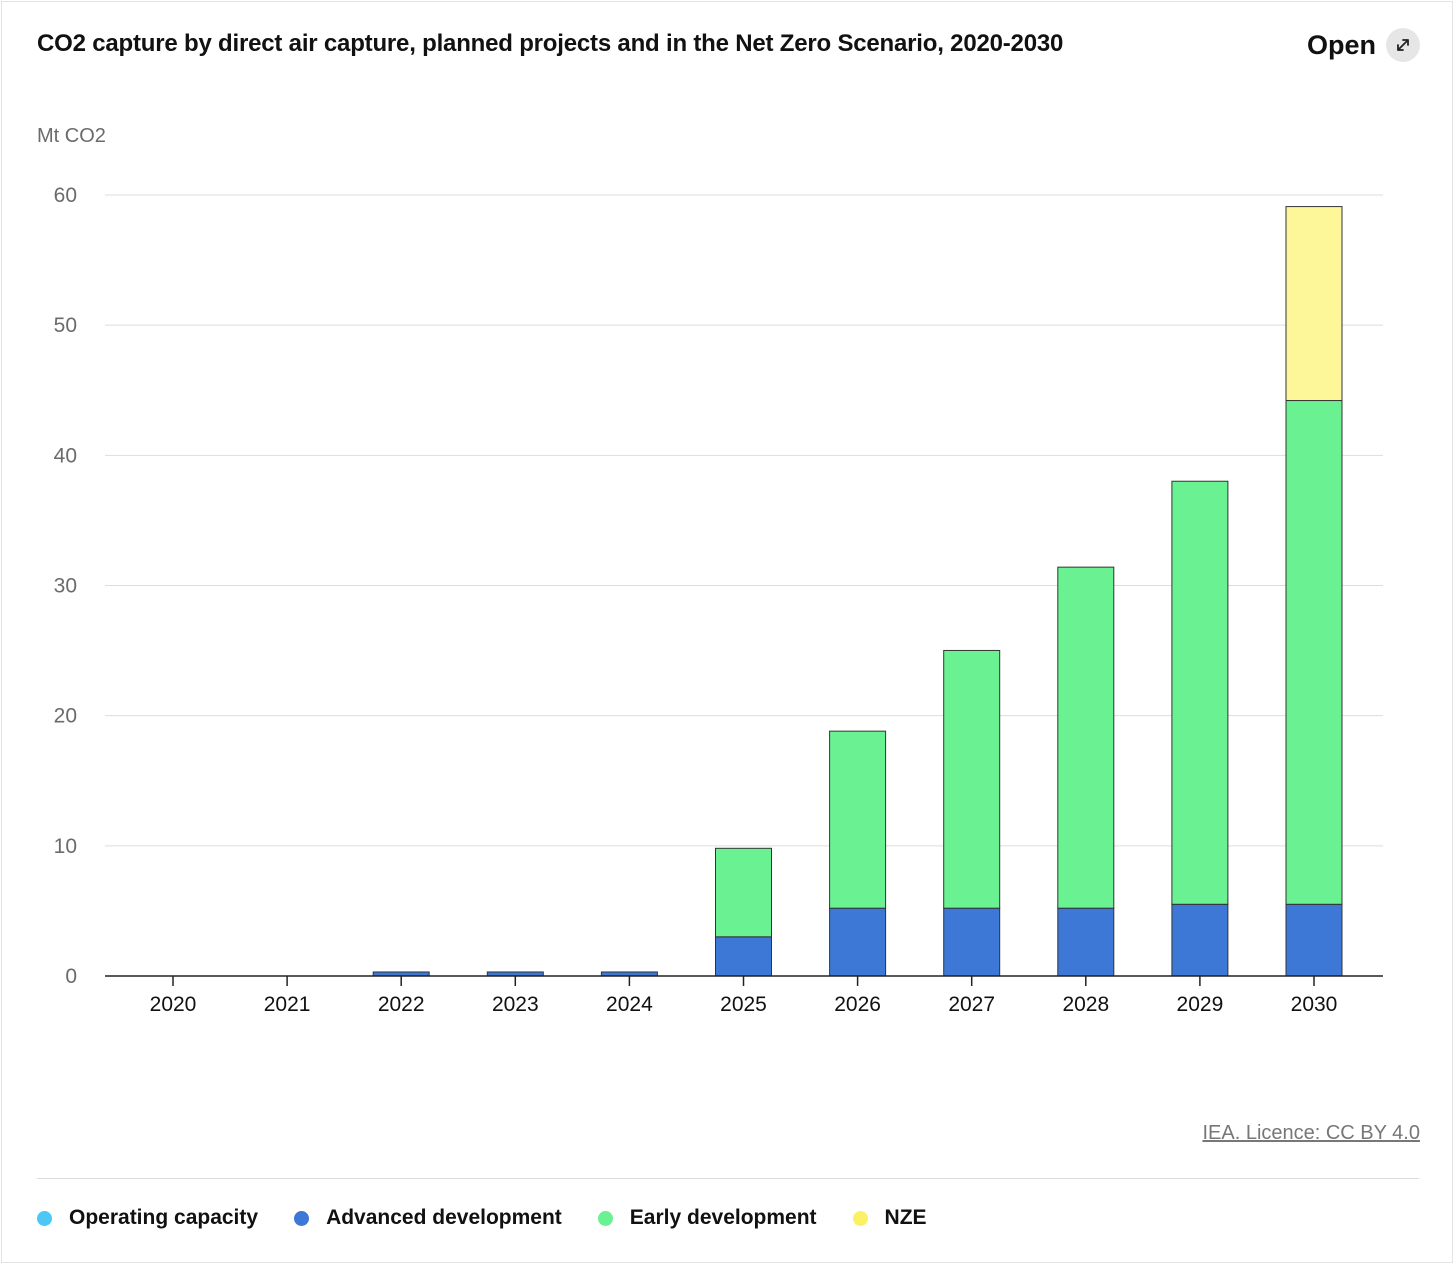 The height and width of the screenshot is (1266, 1456). Describe the element at coordinates (65, 195) in the screenshot. I see `y-tick-label: 60` at that location.